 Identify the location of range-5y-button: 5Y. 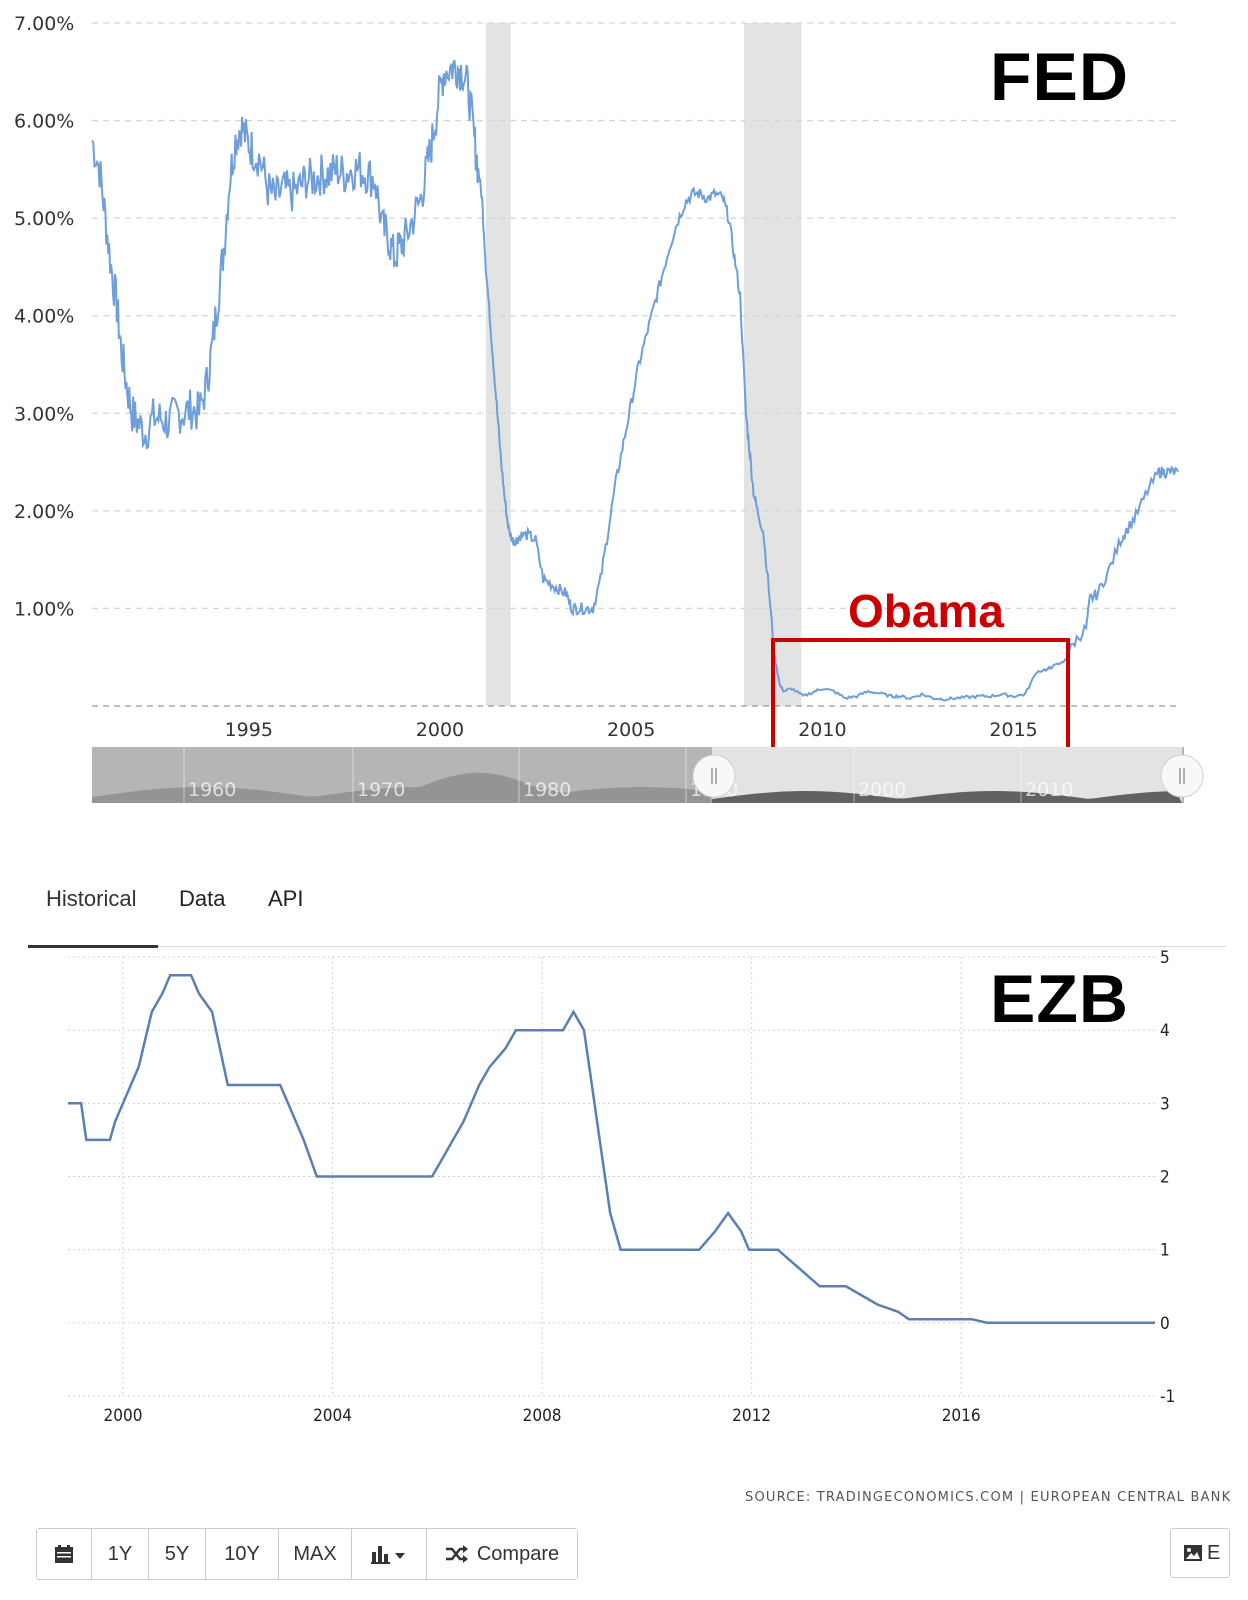
(177, 1554).